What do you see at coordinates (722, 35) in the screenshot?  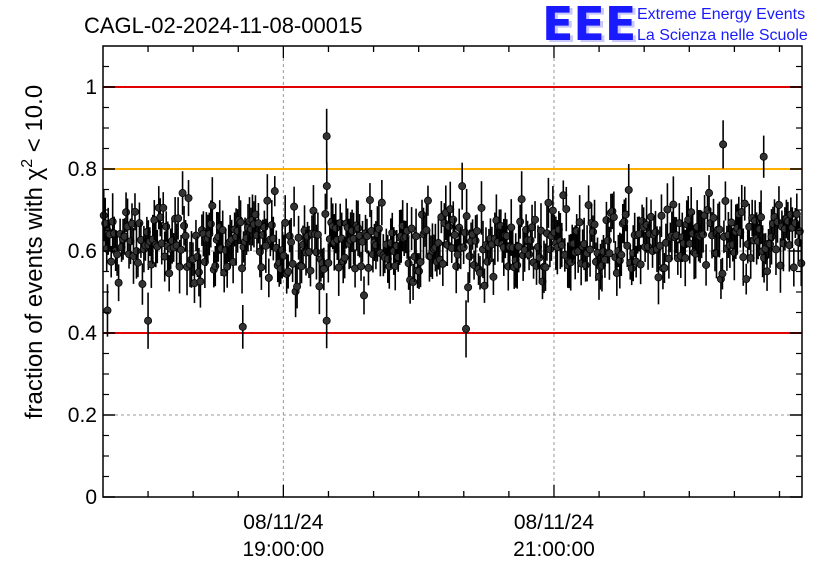 I see `eee-logo-line2: La Scienza nelle Scuole` at bounding box center [722, 35].